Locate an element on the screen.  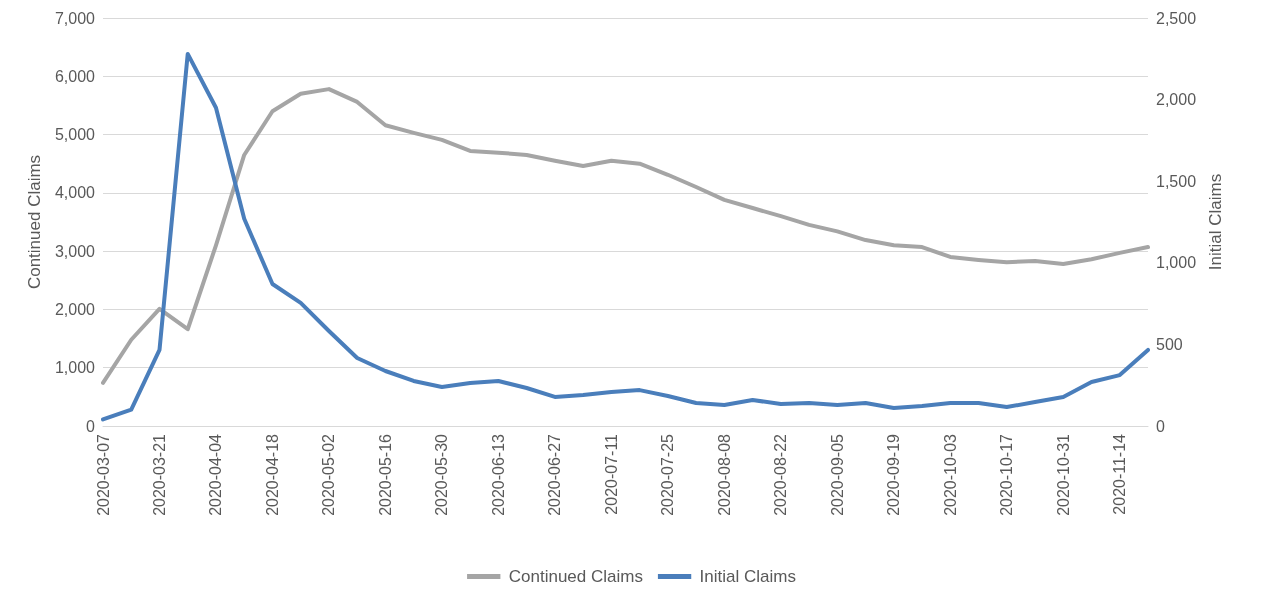
x-tick-label: 2020-05-02 is located at coordinates (329, 474).